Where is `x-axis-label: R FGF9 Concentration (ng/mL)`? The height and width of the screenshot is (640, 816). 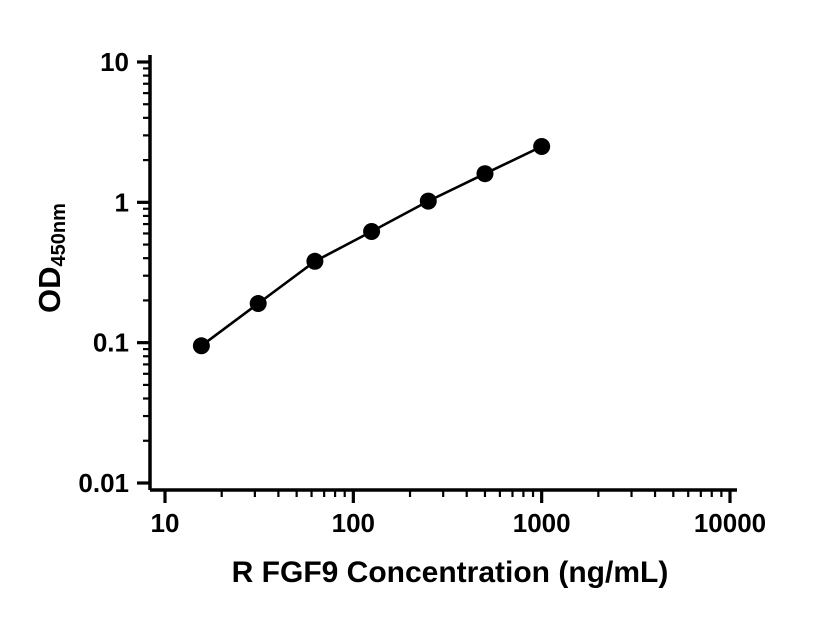 x-axis-label: R FGF9 Concentration (ng/mL) is located at coordinates (450, 572).